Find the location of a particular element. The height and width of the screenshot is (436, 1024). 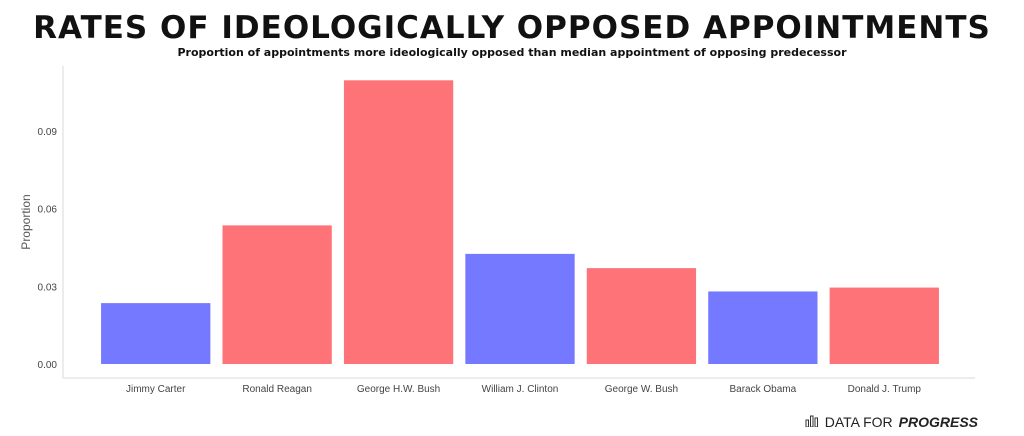

x-tick-label: Donald J. Trump is located at coordinates (885, 389).